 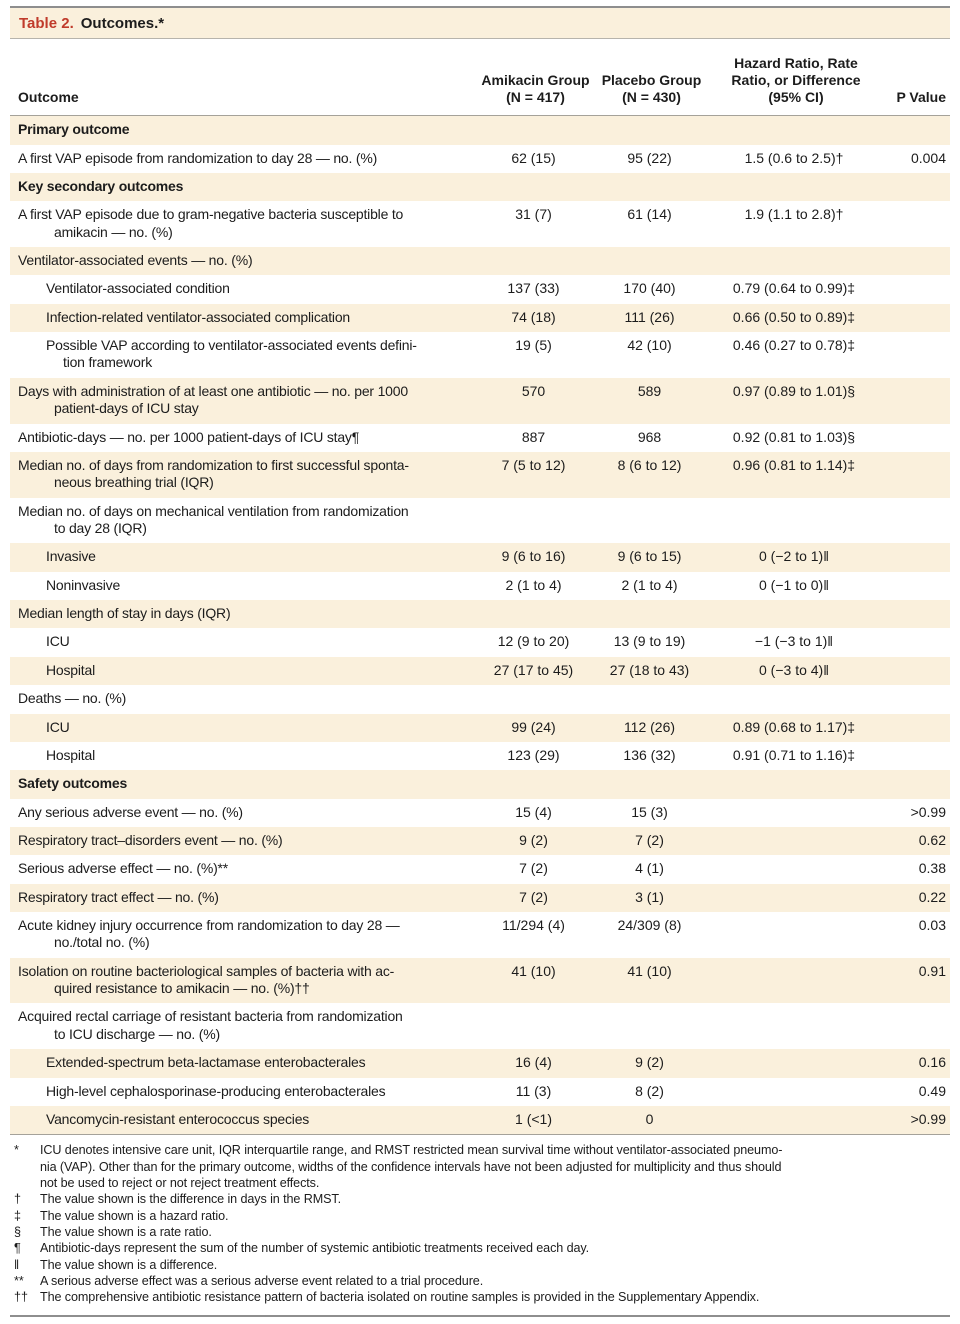 What do you see at coordinates (796, 671) in the screenshot?
I see `ratio-value: 0 (−3 to 4)‖` at bounding box center [796, 671].